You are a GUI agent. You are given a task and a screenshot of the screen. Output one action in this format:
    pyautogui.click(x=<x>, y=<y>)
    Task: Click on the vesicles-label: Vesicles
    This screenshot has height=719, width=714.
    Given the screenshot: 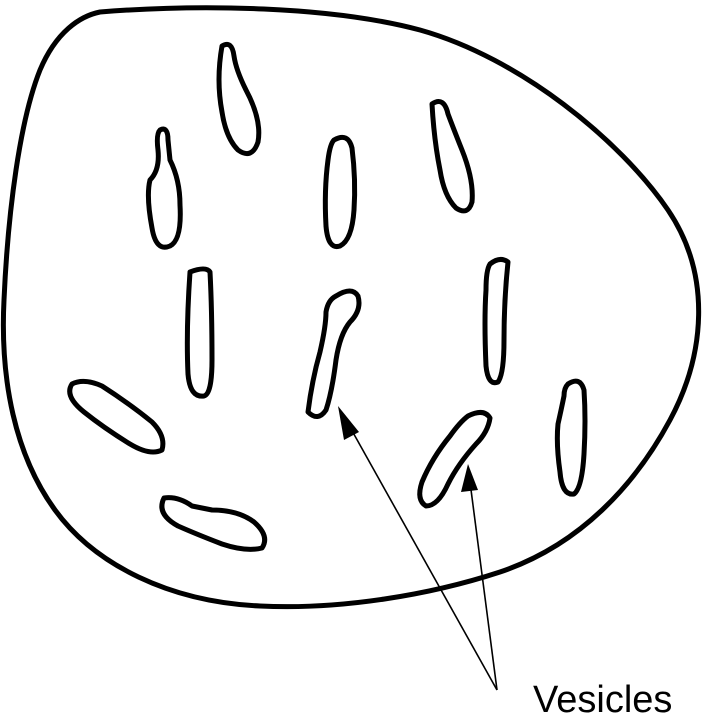 What is the action you would take?
    pyautogui.click(x=602, y=699)
    